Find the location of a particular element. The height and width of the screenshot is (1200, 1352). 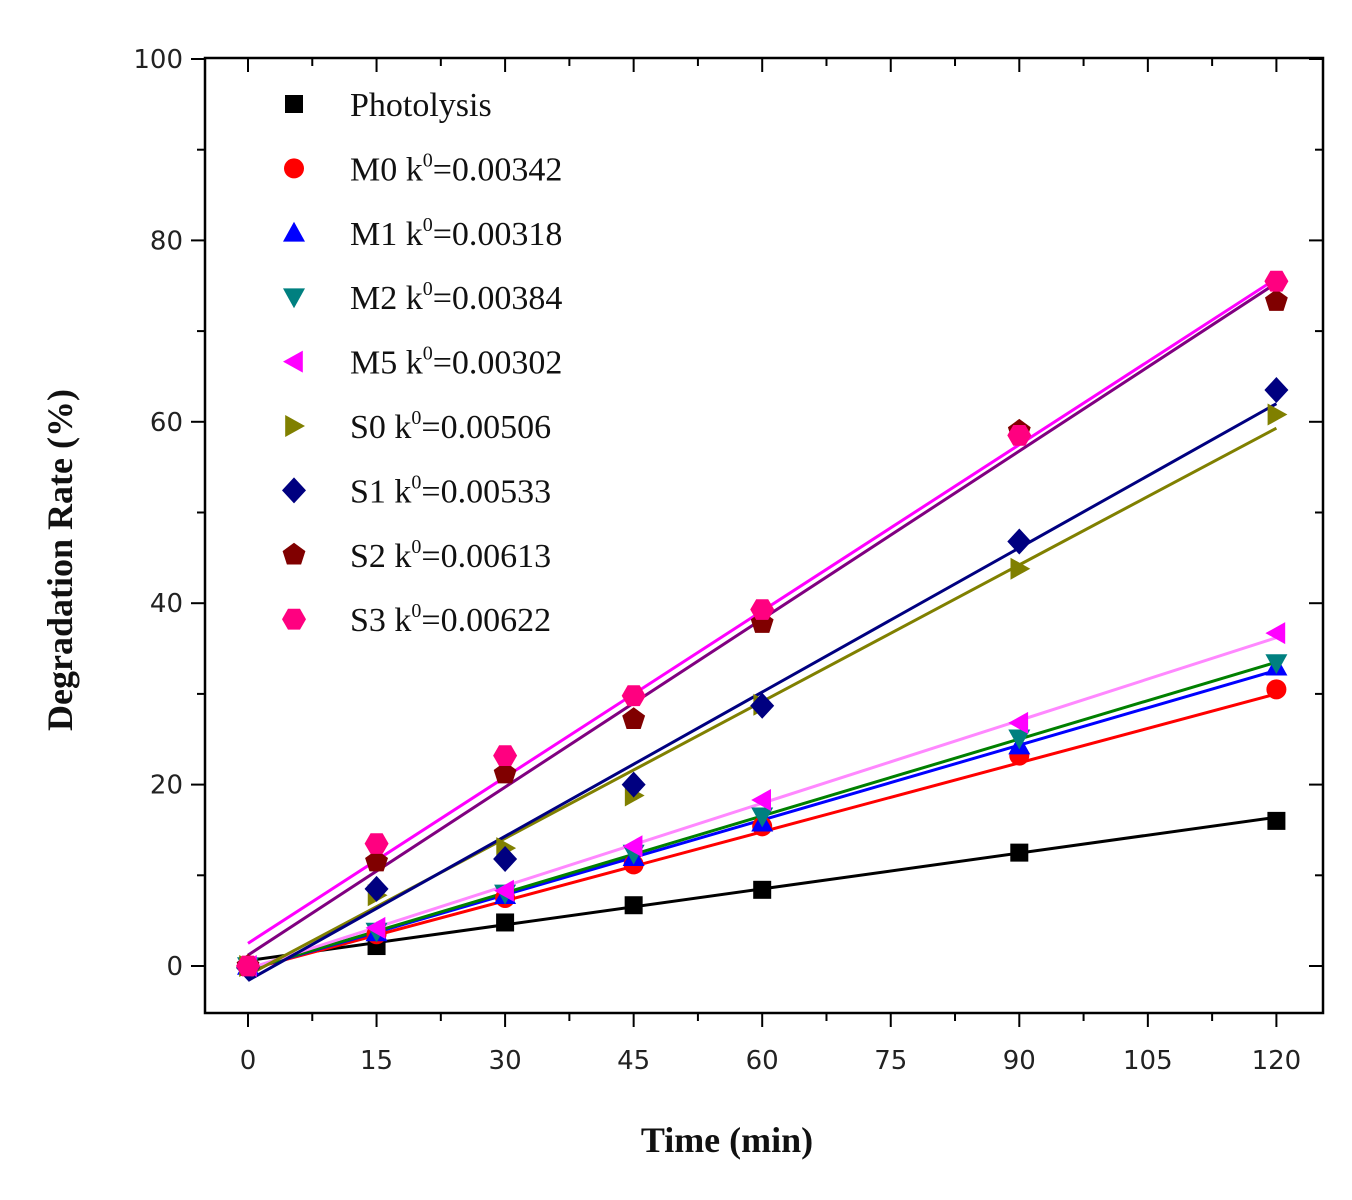

x-tick-label: 120 is located at coordinates (1277, 1061).